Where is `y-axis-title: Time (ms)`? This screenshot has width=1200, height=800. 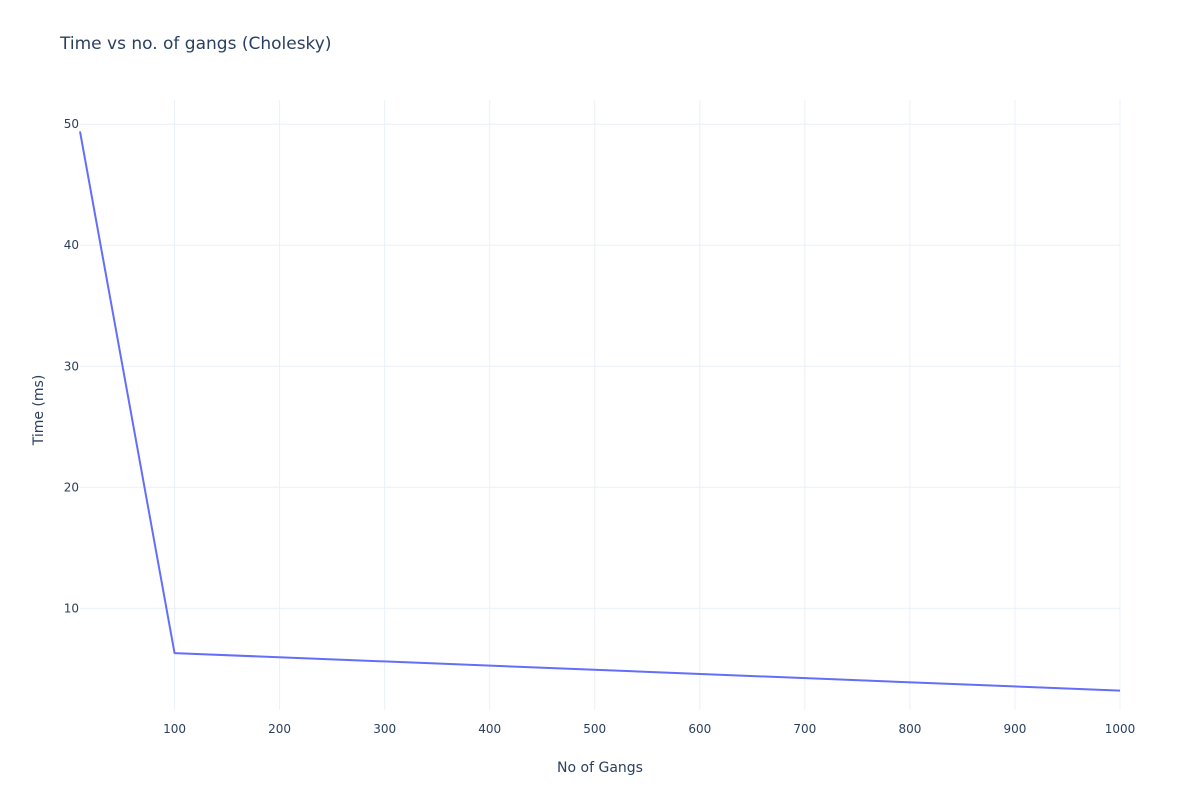
y-axis-title: Time (ms) is located at coordinates (39, 411).